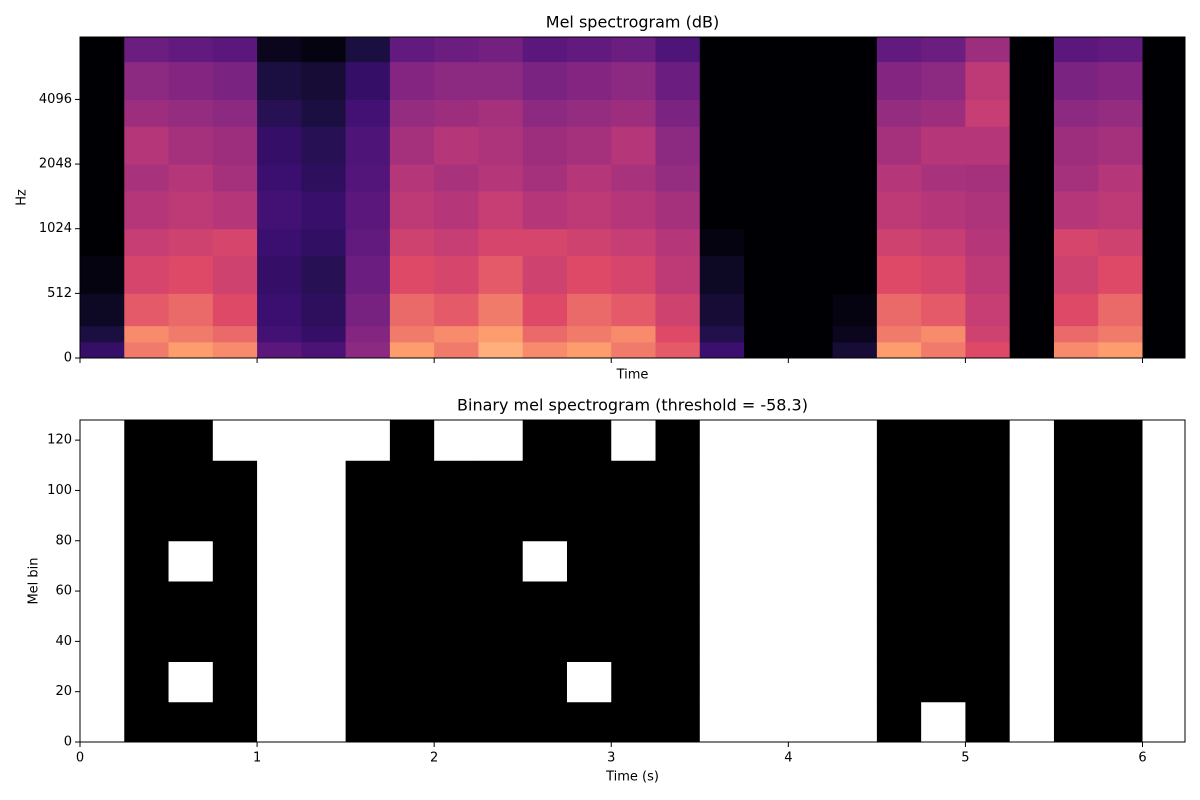 The height and width of the screenshot is (800, 1200). I want to click on y-tick-label: 80, so click(63, 540).